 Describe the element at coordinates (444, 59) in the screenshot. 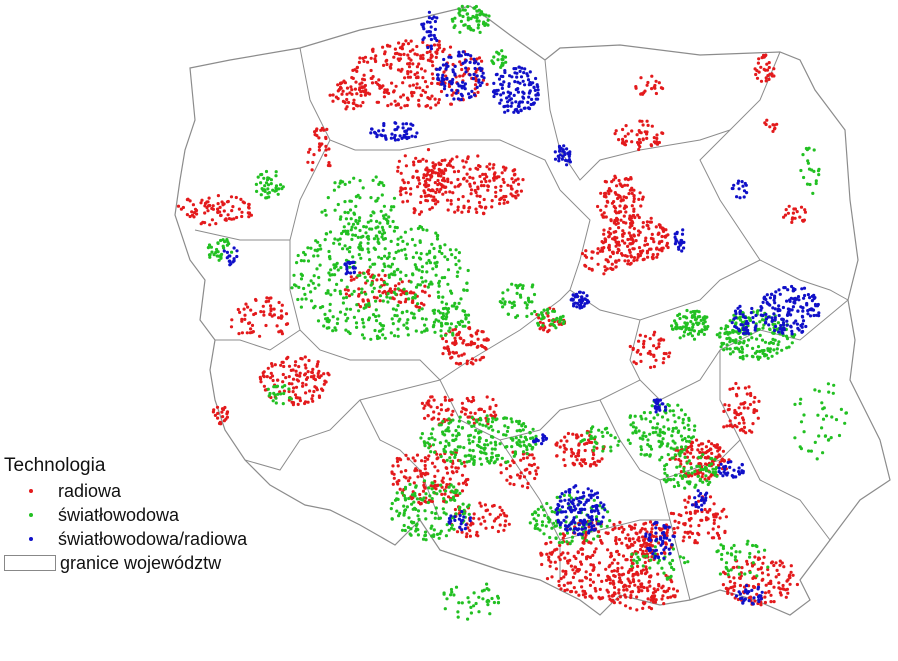

I see `point-swiatlowodowa-radiowa` at that location.